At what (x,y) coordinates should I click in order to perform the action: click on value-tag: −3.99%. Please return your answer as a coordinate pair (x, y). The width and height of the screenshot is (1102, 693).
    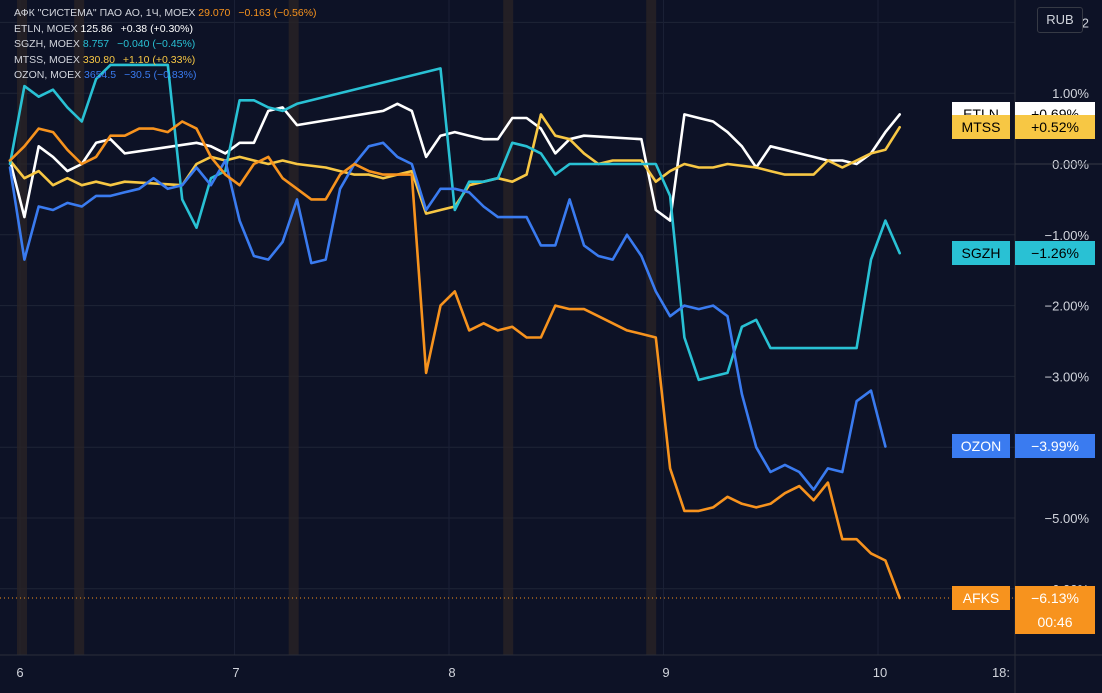
    Looking at the image, I should click on (1055, 446).